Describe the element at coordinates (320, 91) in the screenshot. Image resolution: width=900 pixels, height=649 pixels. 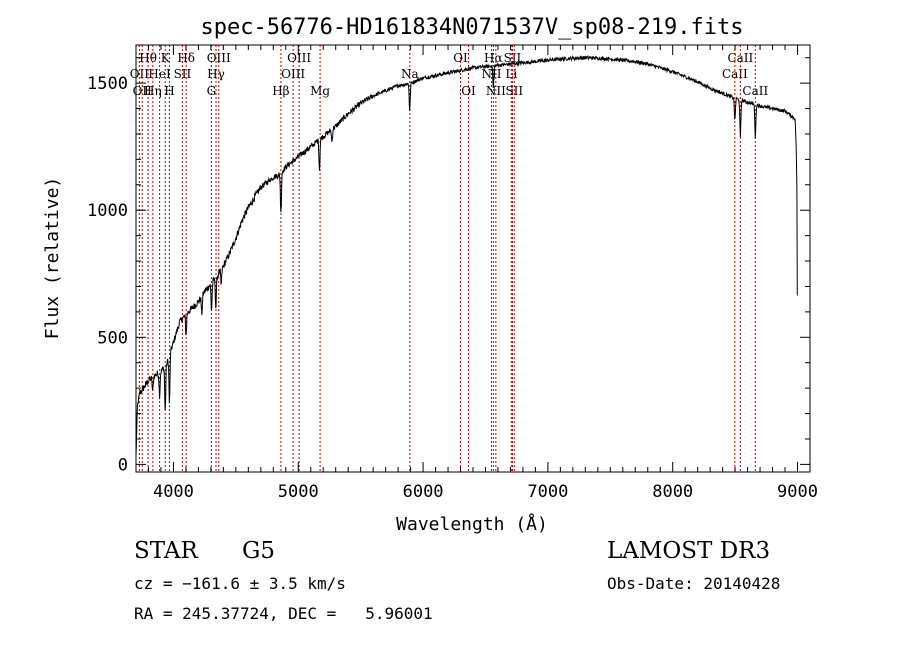
I see `line-marker-label: Mg` at that location.